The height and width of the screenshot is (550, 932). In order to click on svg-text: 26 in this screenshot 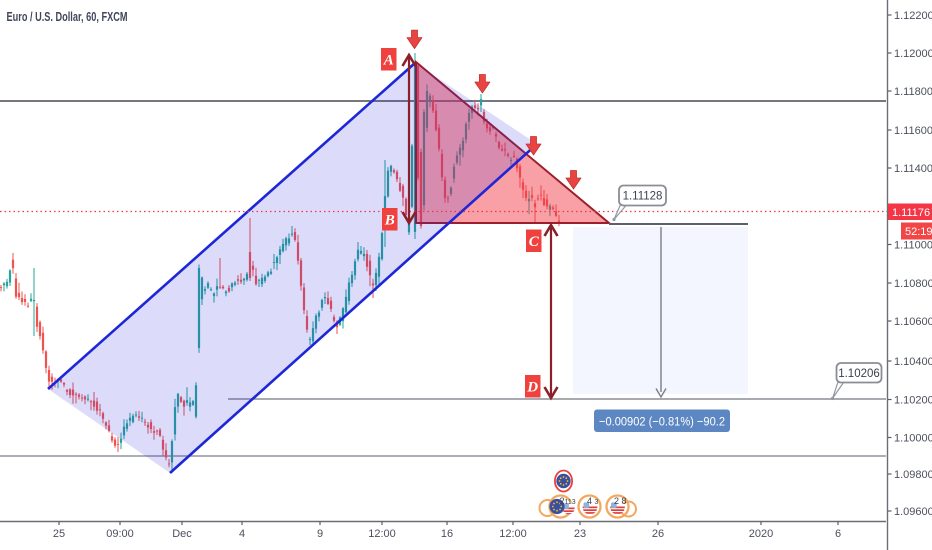, I will do `click(658, 534)`.